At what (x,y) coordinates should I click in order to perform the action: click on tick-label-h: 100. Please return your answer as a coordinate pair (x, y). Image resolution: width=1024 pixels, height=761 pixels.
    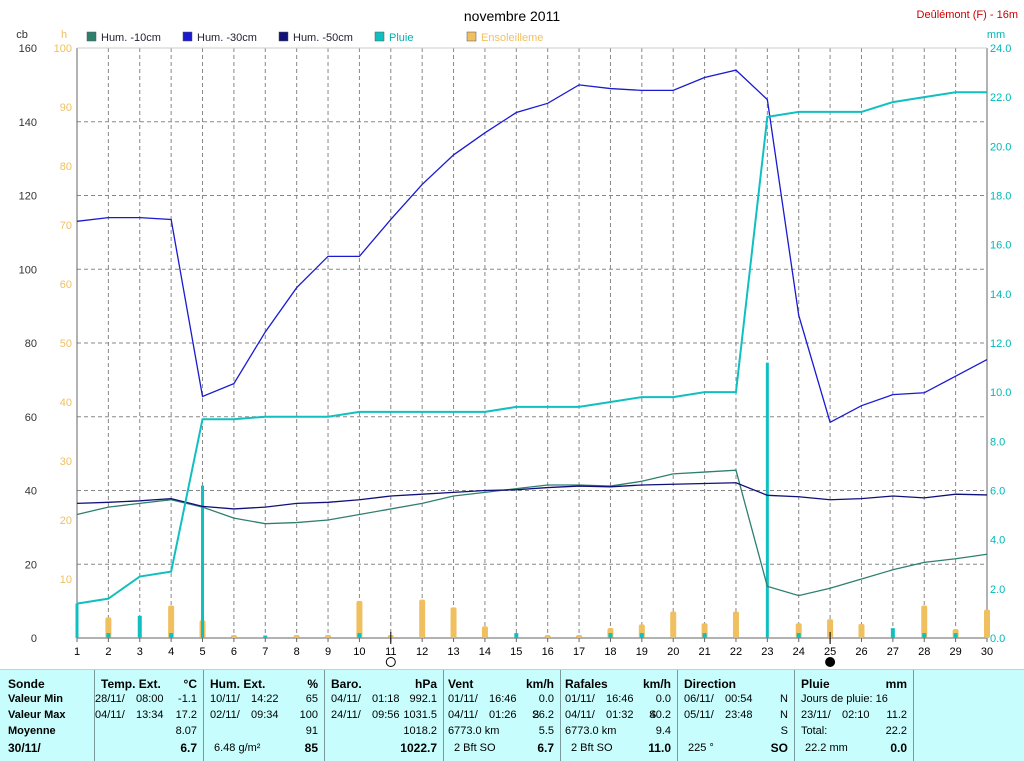
    Looking at the image, I should click on (63, 49).